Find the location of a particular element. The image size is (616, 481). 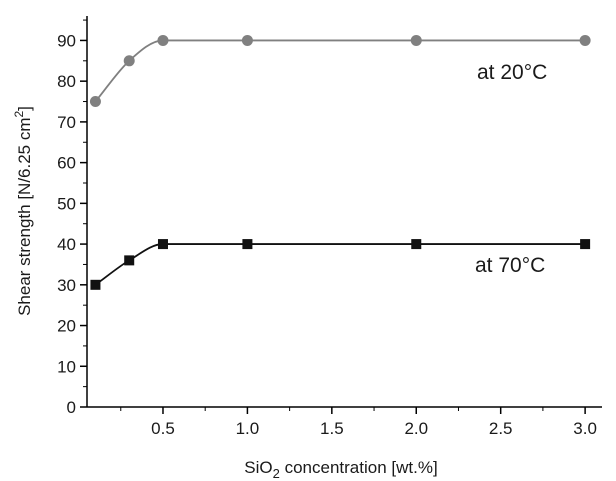

y-tick-label: 90 is located at coordinates (66, 40).